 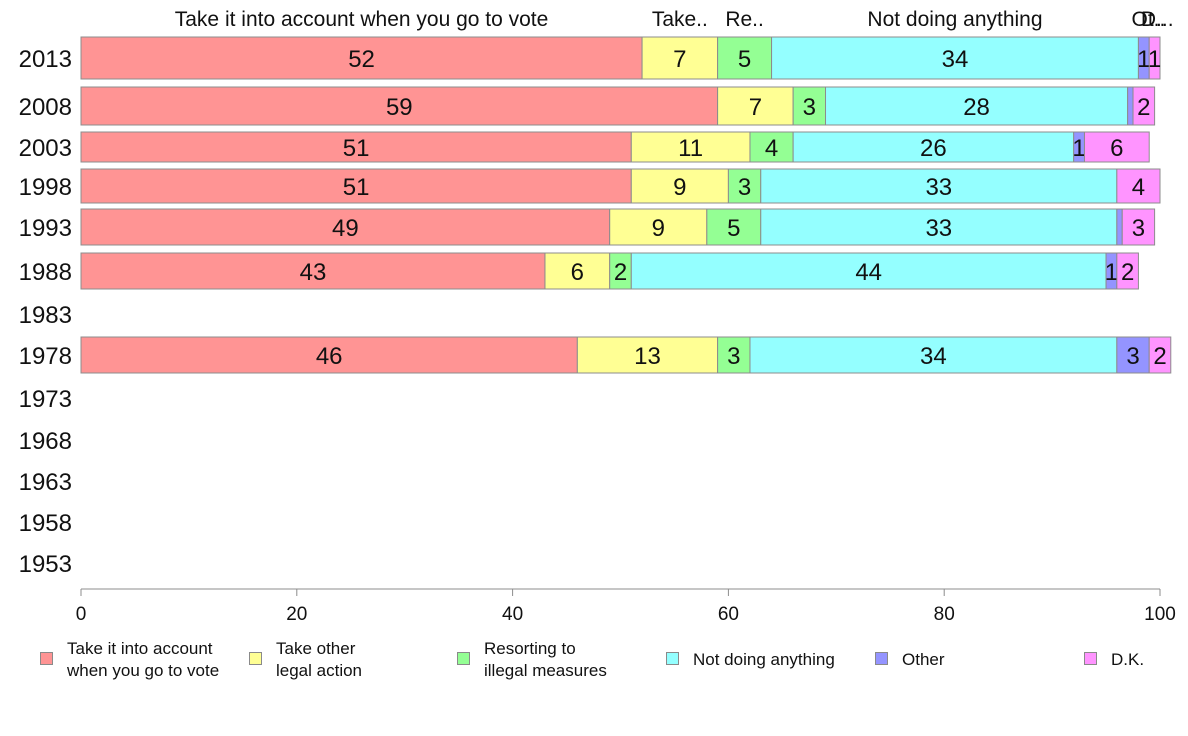 I want to click on x-tick-label: 40, so click(x=512, y=614).